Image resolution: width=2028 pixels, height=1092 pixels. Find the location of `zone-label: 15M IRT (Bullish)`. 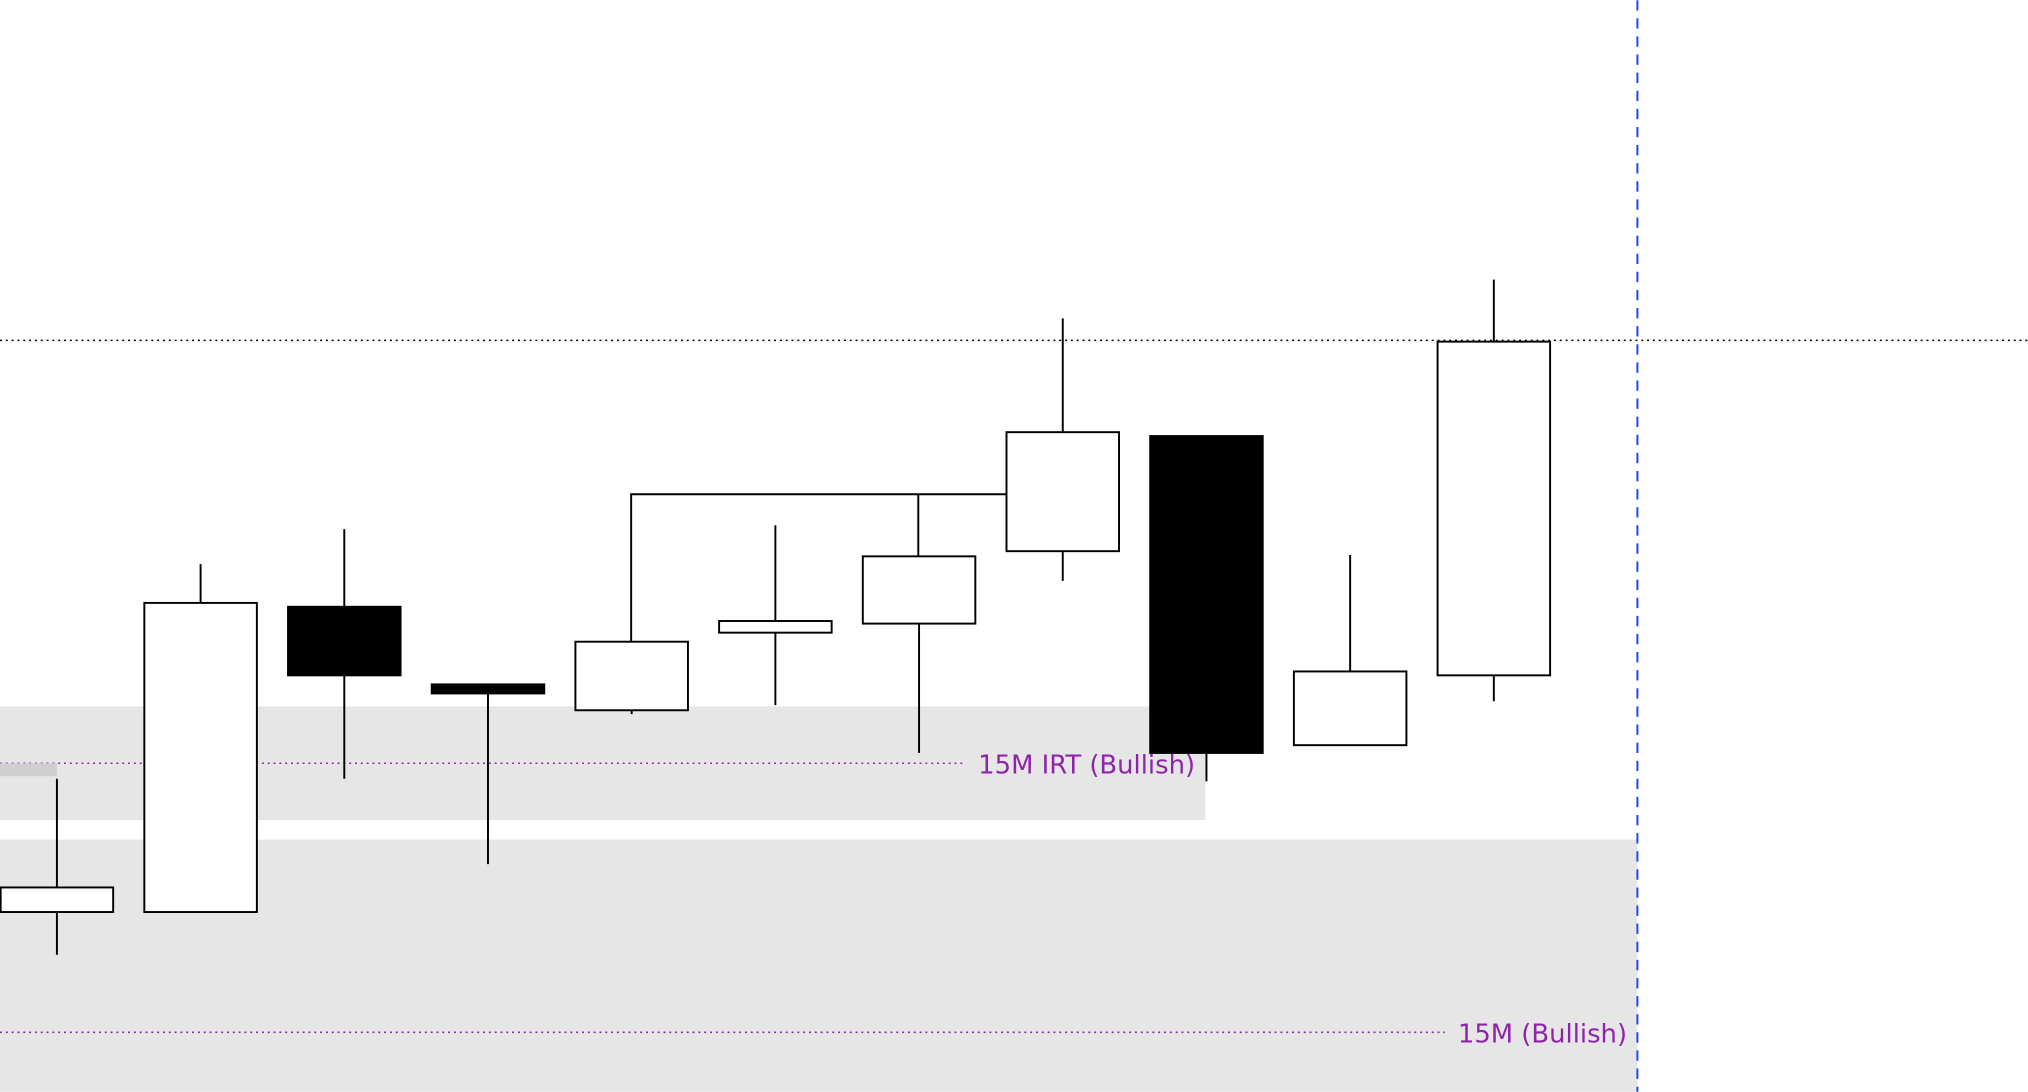

zone-label: 15M IRT (Bullish) is located at coordinates (1086, 765).